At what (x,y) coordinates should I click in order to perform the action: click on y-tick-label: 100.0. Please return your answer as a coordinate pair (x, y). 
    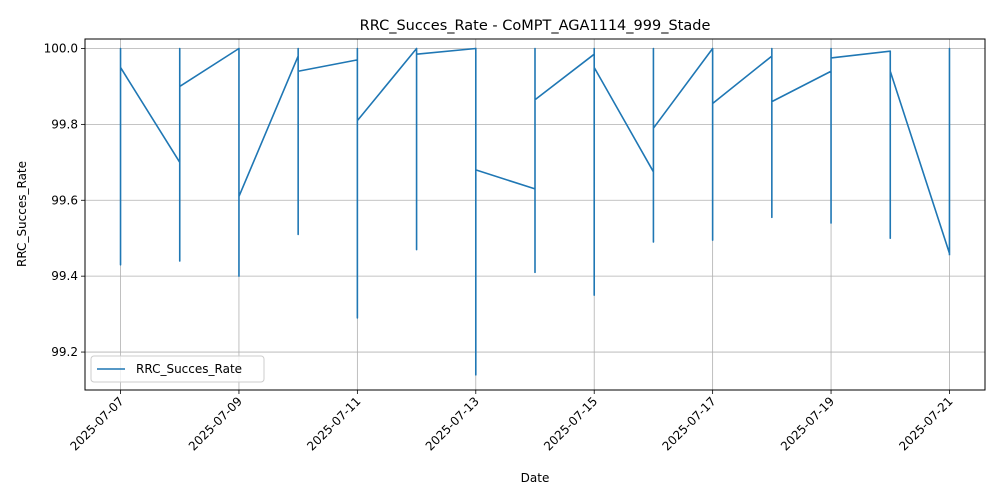
    Looking at the image, I should click on (61, 48).